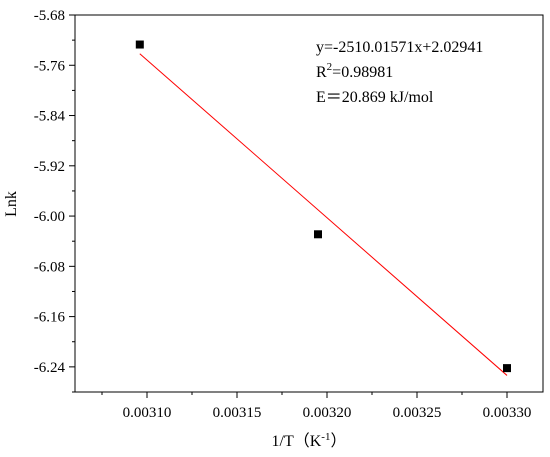  Describe the element at coordinates (50, 318) in the screenshot. I see `y-tick-label: -6.16` at that location.